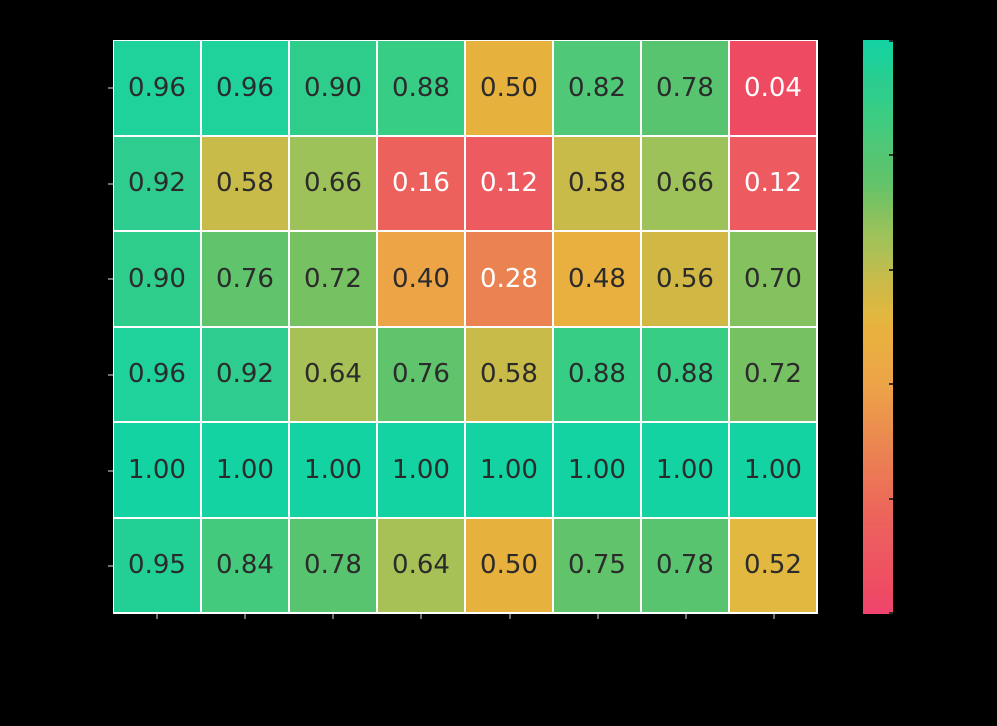 The width and height of the screenshot is (997, 726). Describe the element at coordinates (597, 565) in the screenshot. I see `heatmap-cell: 0.75` at that location.